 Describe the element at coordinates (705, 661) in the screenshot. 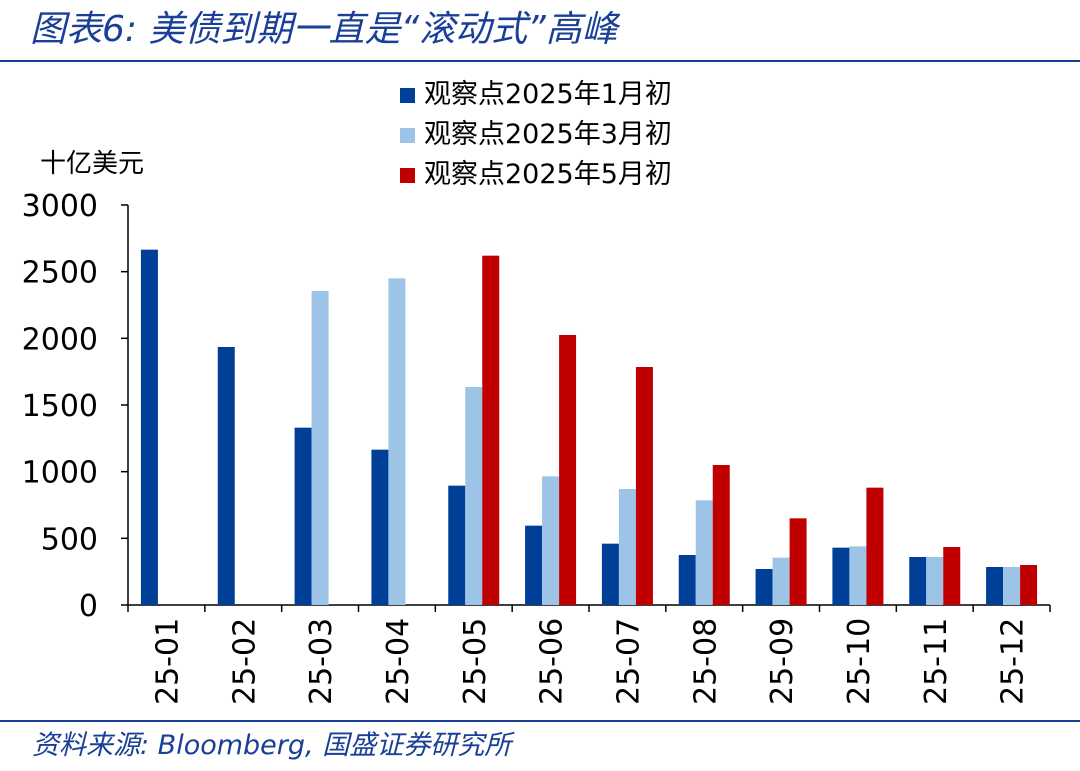

I see `x-tick-label: 25-08` at that location.